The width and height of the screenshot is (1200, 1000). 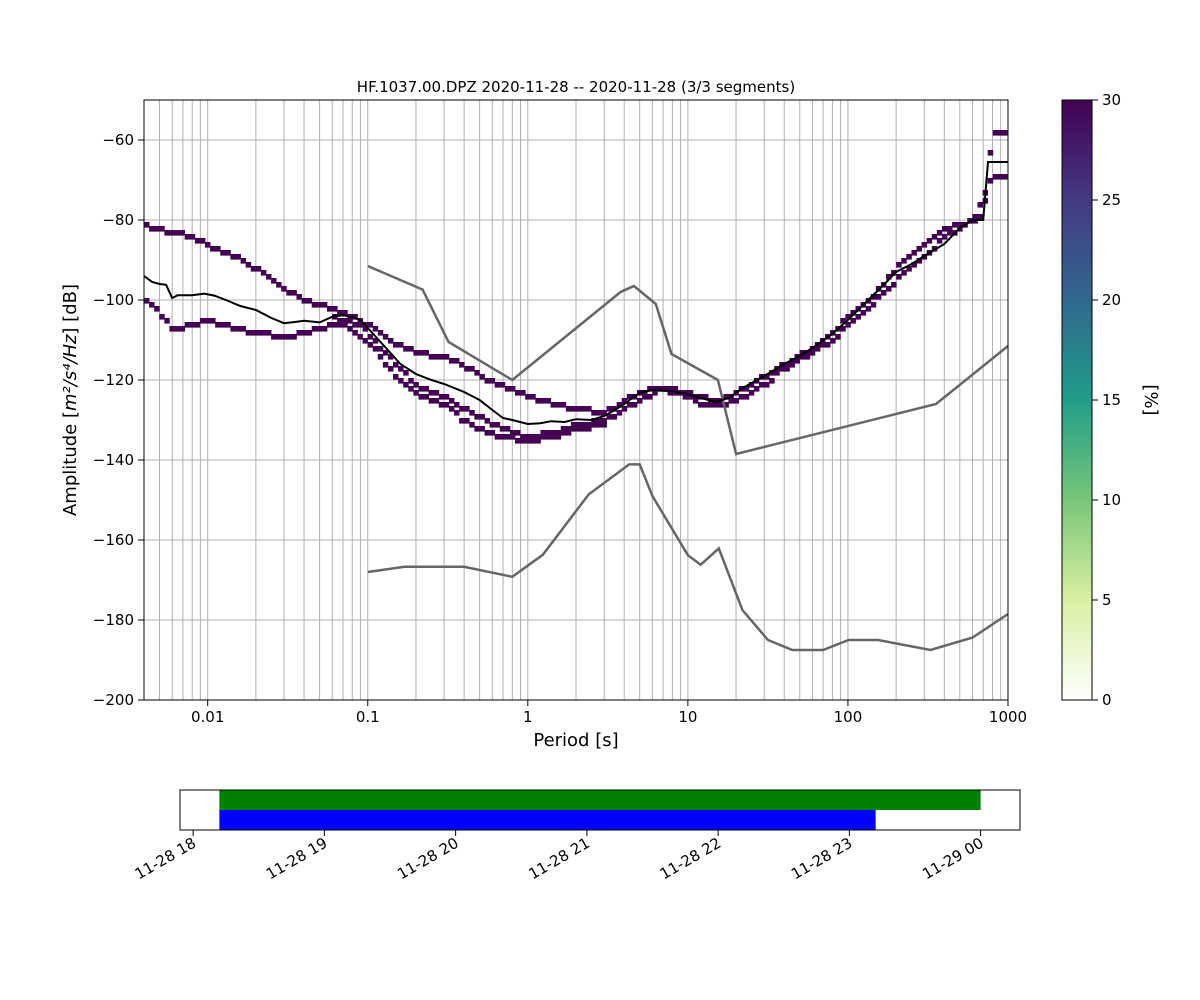 What do you see at coordinates (952, 858) in the screenshot?
I see `timeline-tick-label: 11-29 00` at bounding box center [952, 858].